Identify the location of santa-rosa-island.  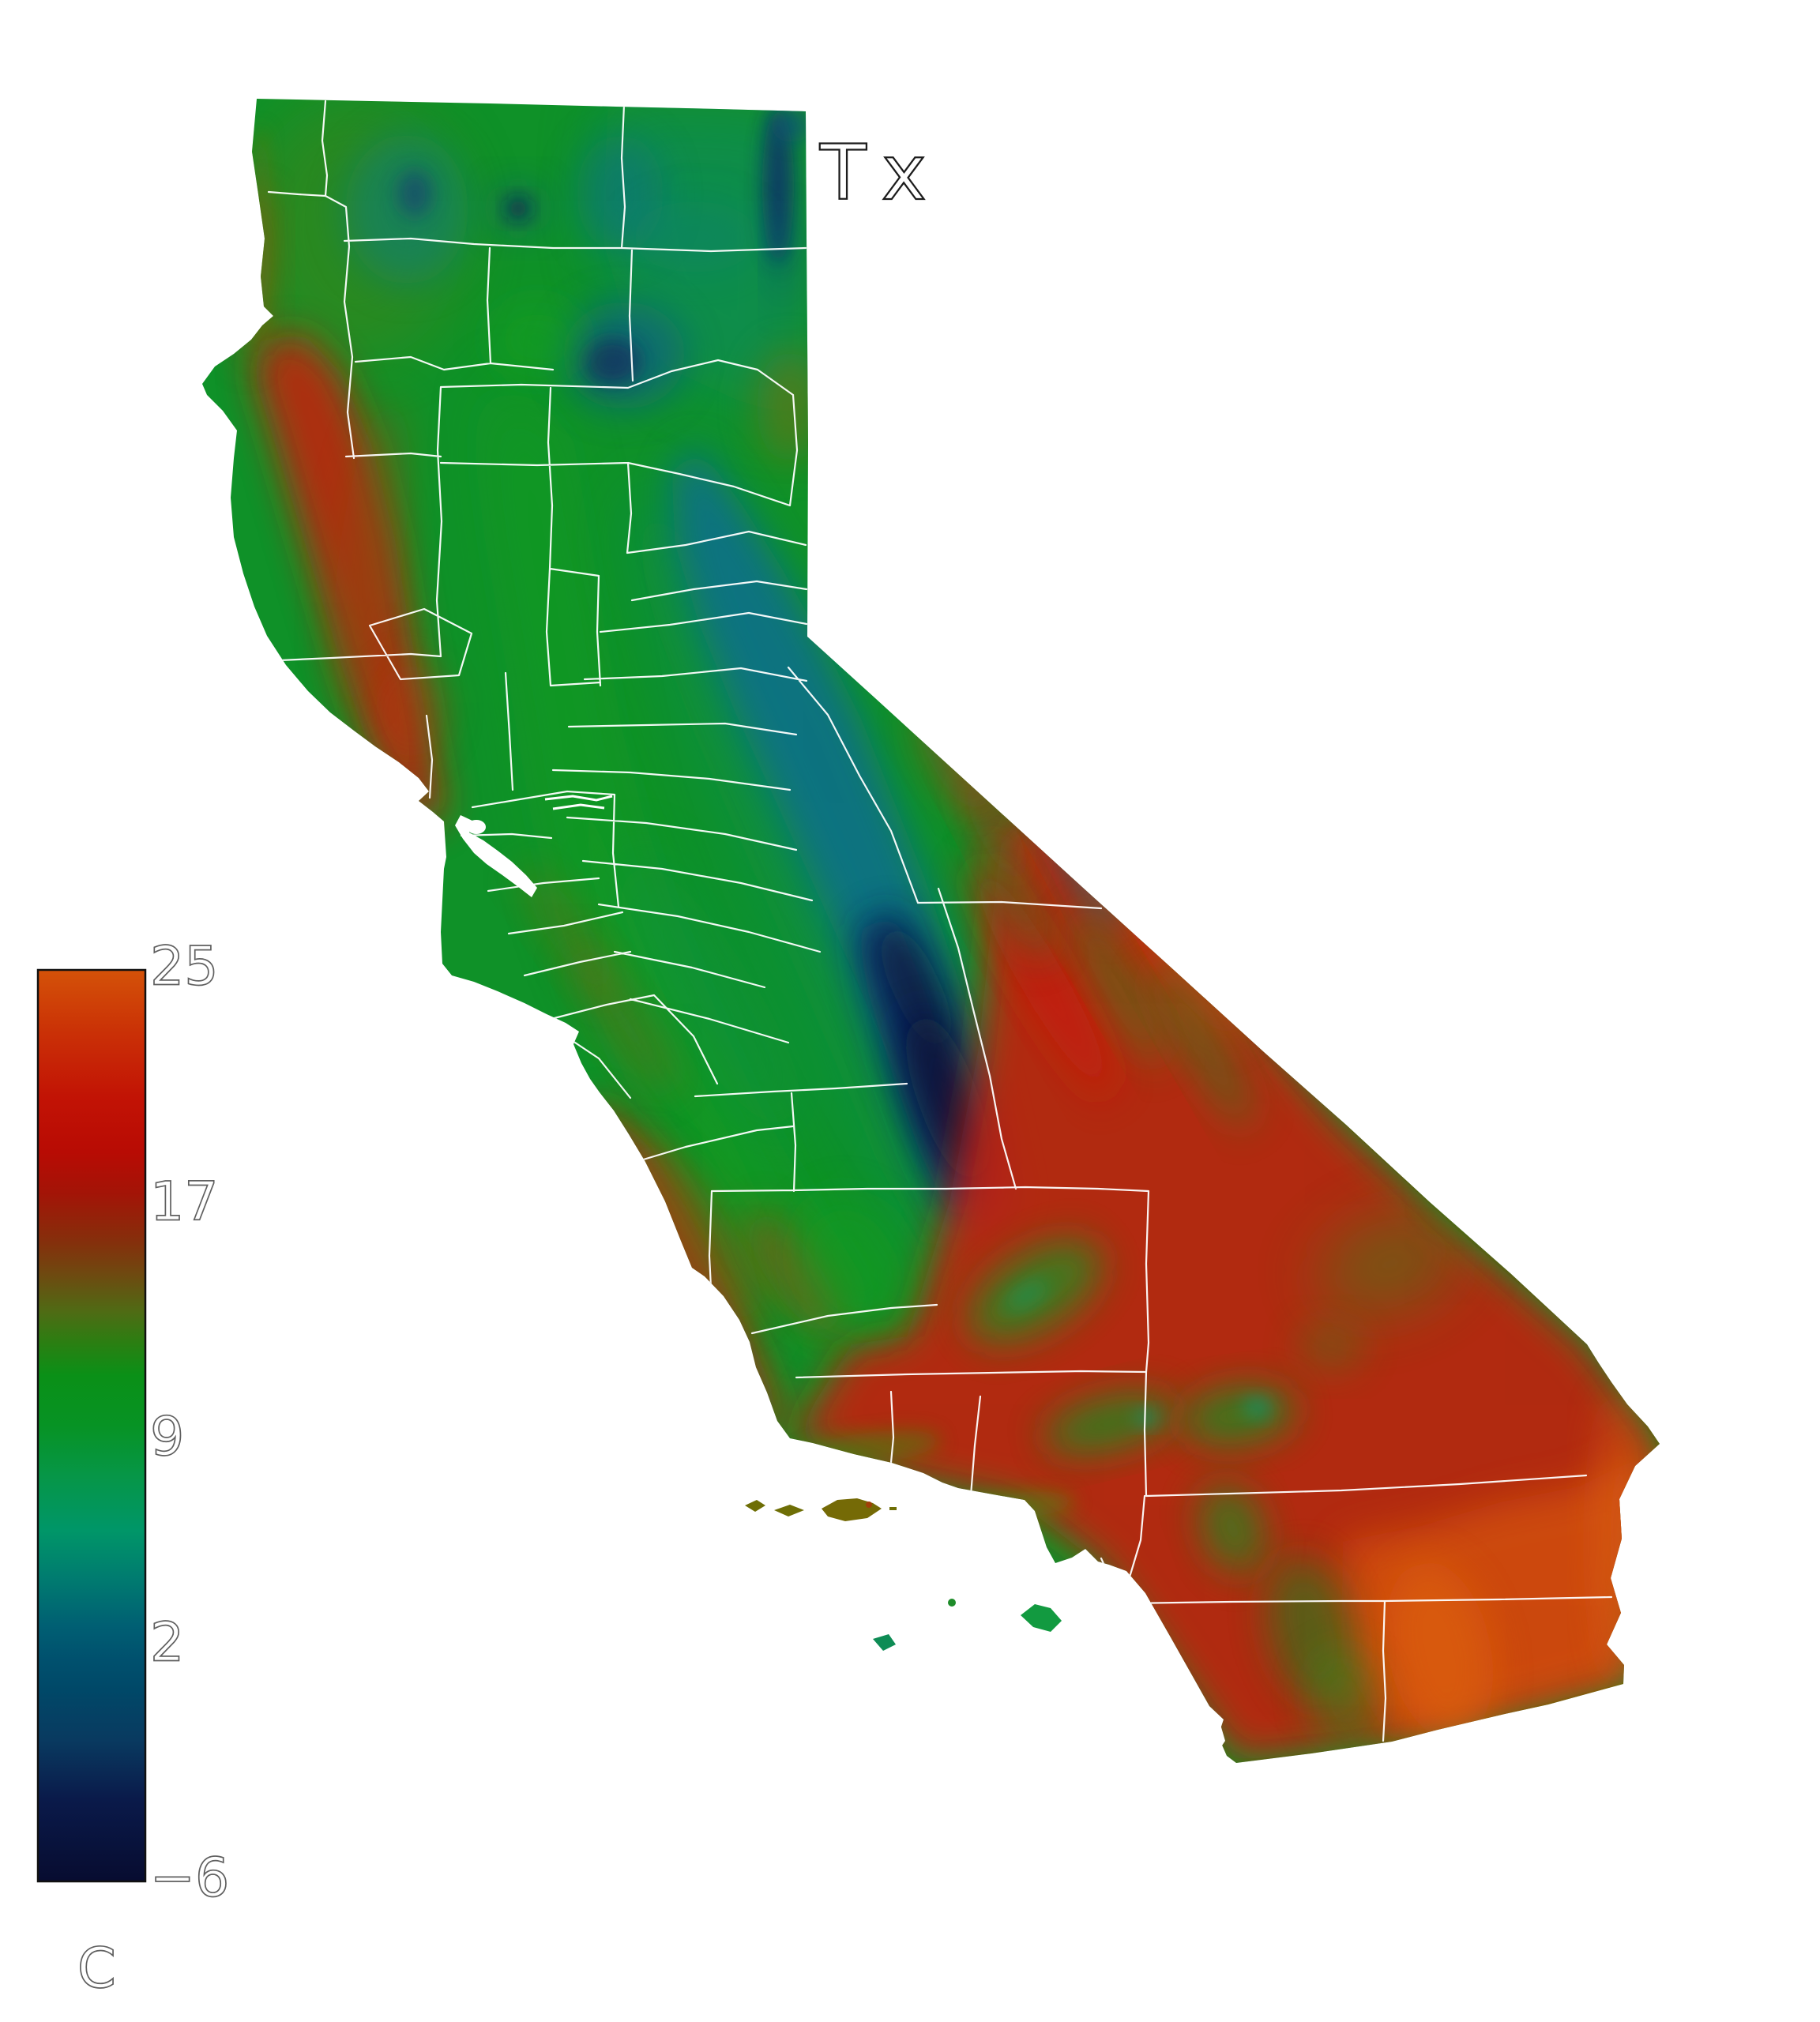
(789, 1510).